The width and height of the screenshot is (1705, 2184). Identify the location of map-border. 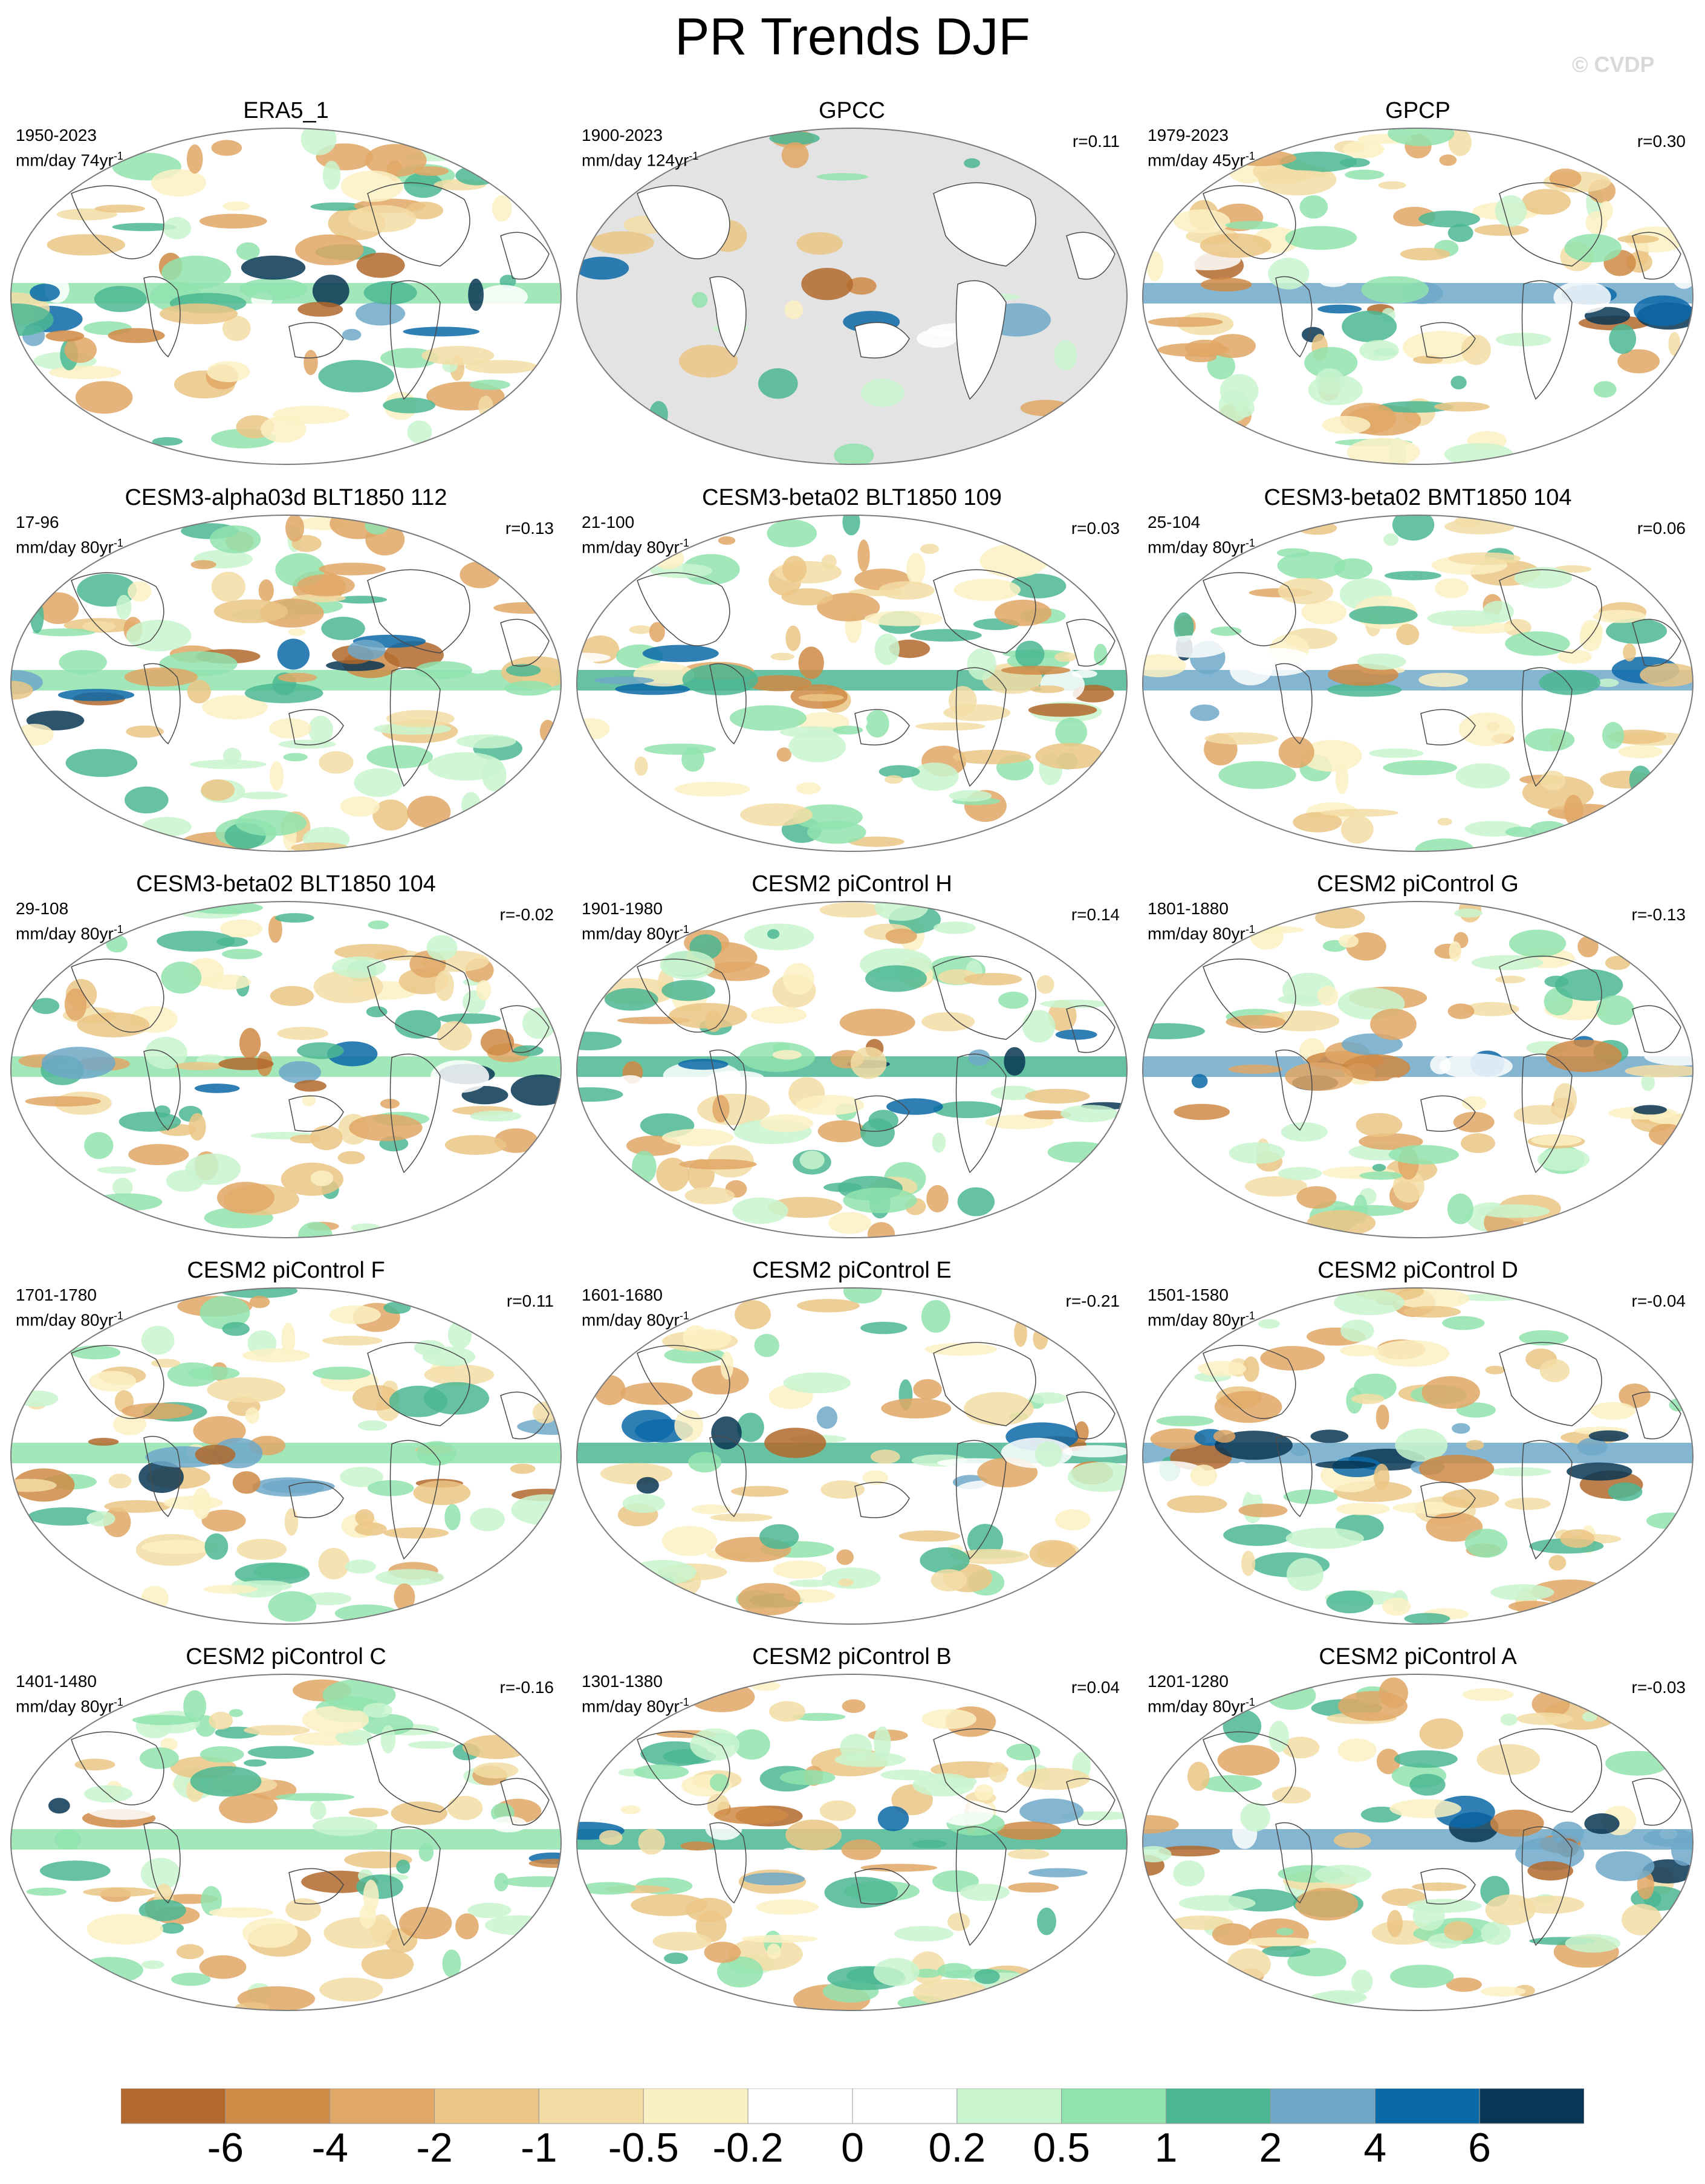
(286, 296).